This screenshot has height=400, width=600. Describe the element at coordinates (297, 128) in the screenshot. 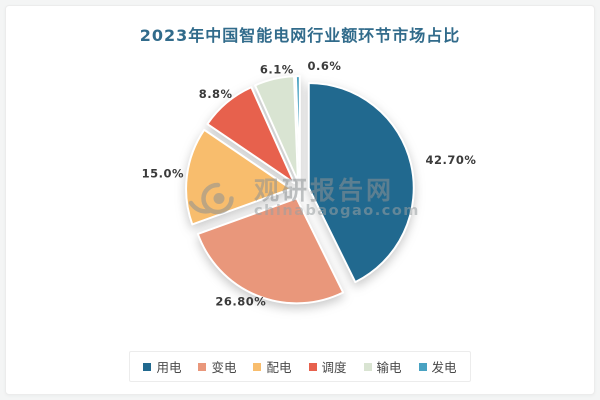

I see `pie-slice-发电` at that location.